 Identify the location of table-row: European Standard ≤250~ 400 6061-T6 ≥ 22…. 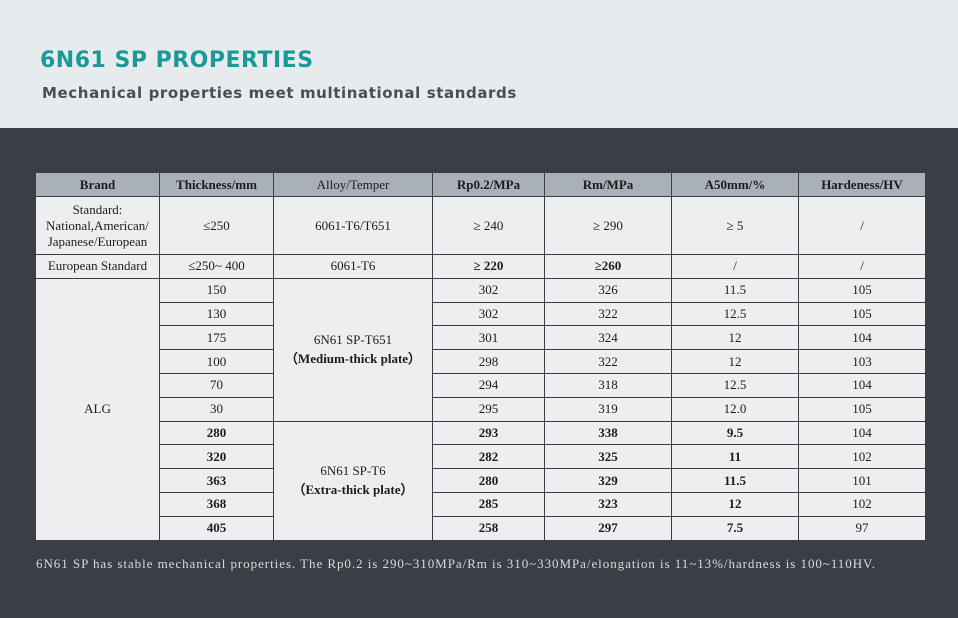
(480, 266).